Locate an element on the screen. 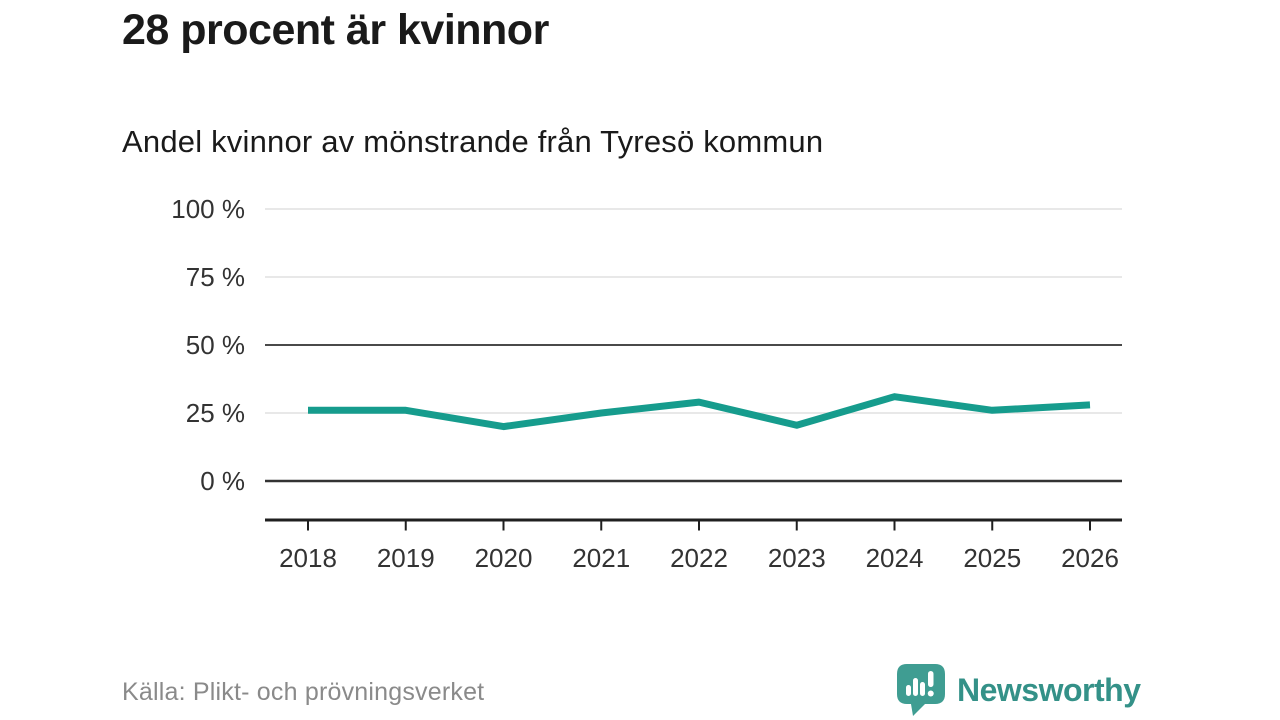 The image size is (1280, 720). x-tick-label: 2020 is located at coordinates (504, 558).